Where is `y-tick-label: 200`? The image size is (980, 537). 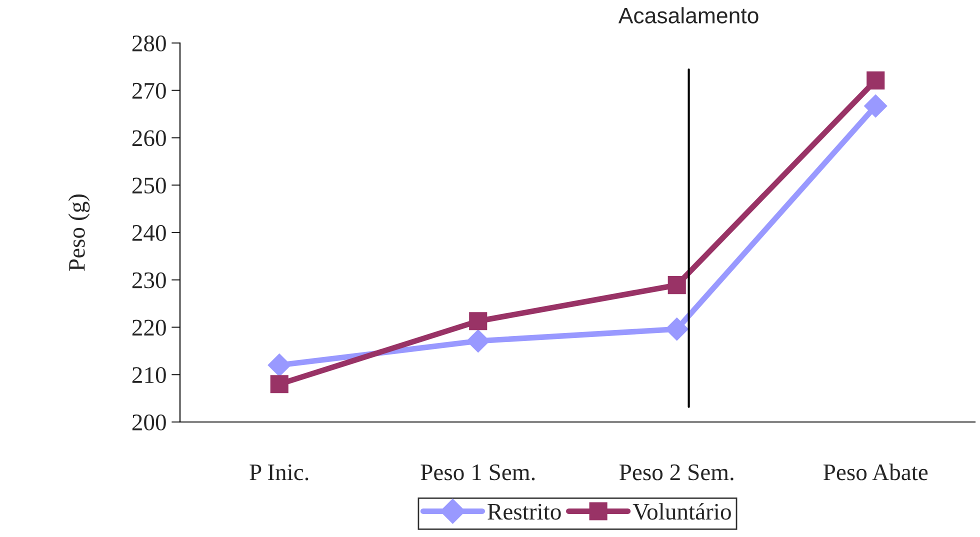 y-tick-label: 200 is located at coordinates (149, 422).